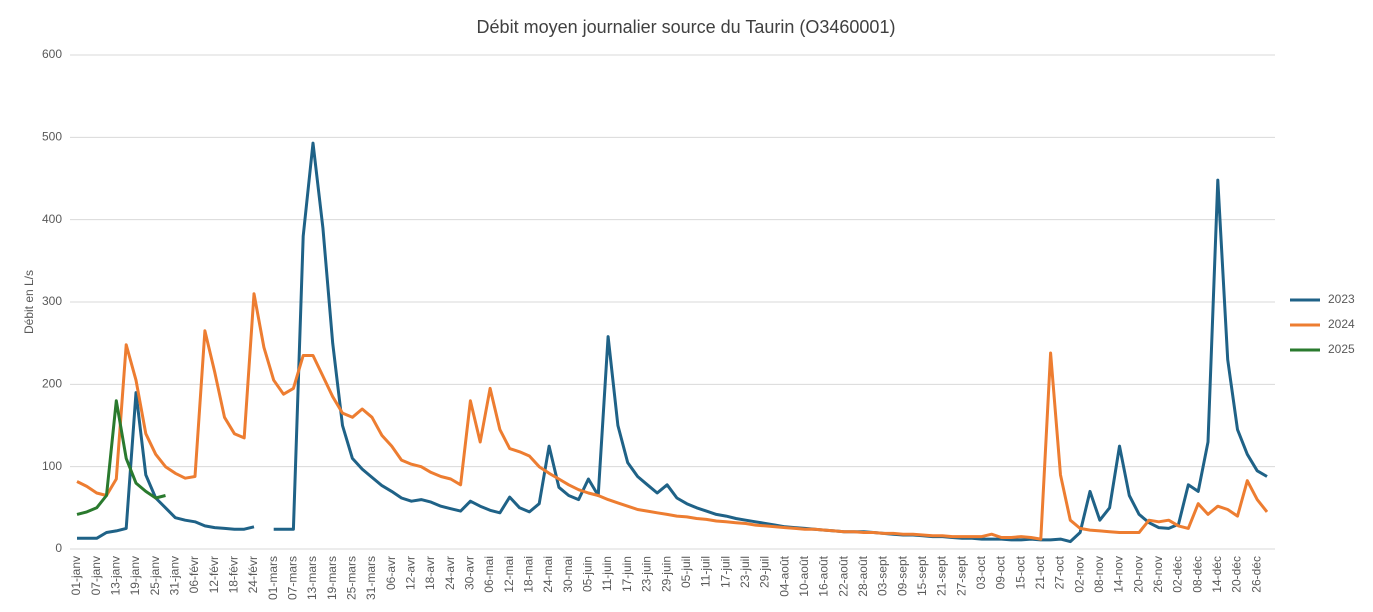  Describe the element at coordinates (29, 302) in the screenshot. I see `y-axis-label: Débit en L/s` at that location.